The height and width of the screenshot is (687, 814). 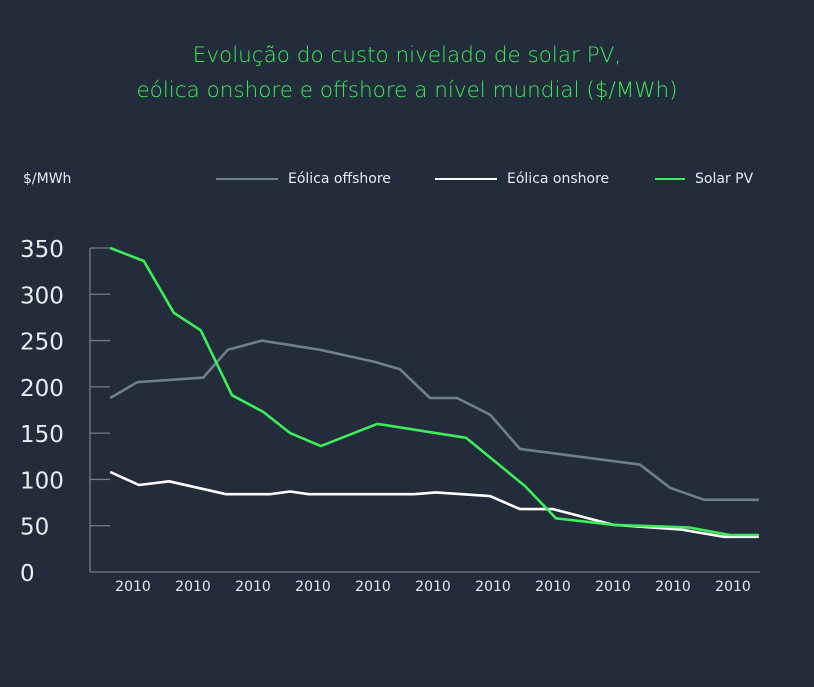 I want to click on legend-item-onshore: Eólica onshore, so click(x=522, y=179).